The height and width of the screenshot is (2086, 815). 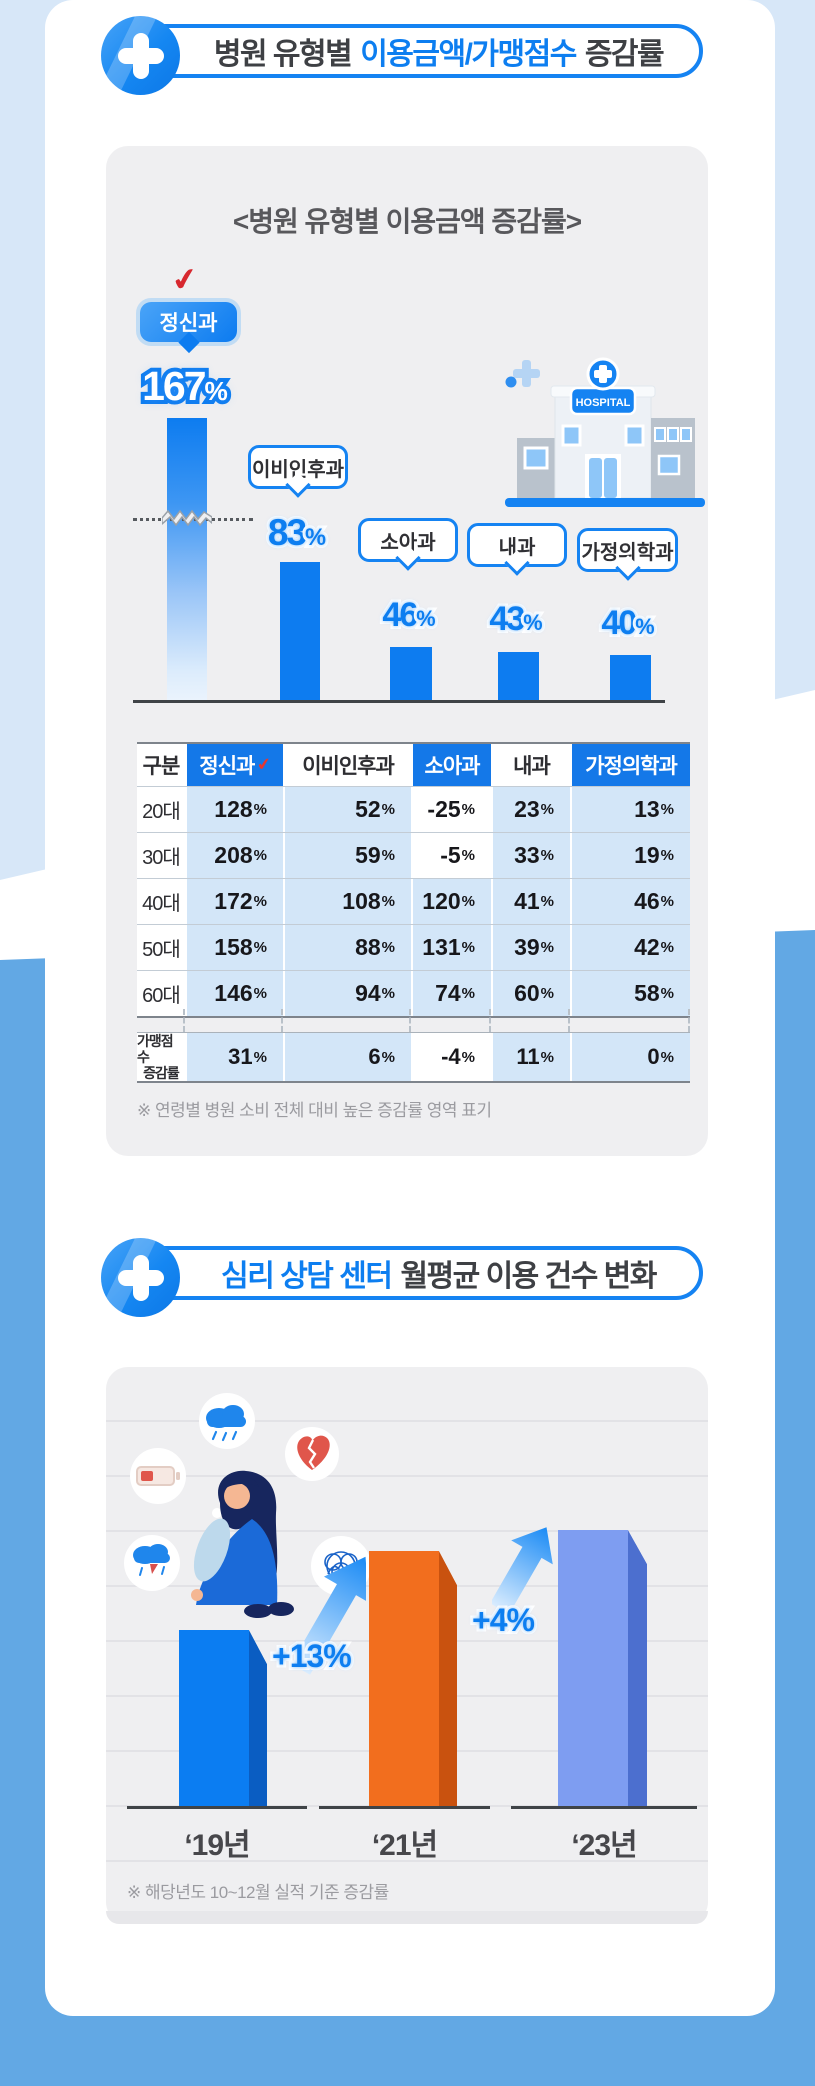 I want to click on year-label-2023: ‘23년, so click(x=604, y=1845).